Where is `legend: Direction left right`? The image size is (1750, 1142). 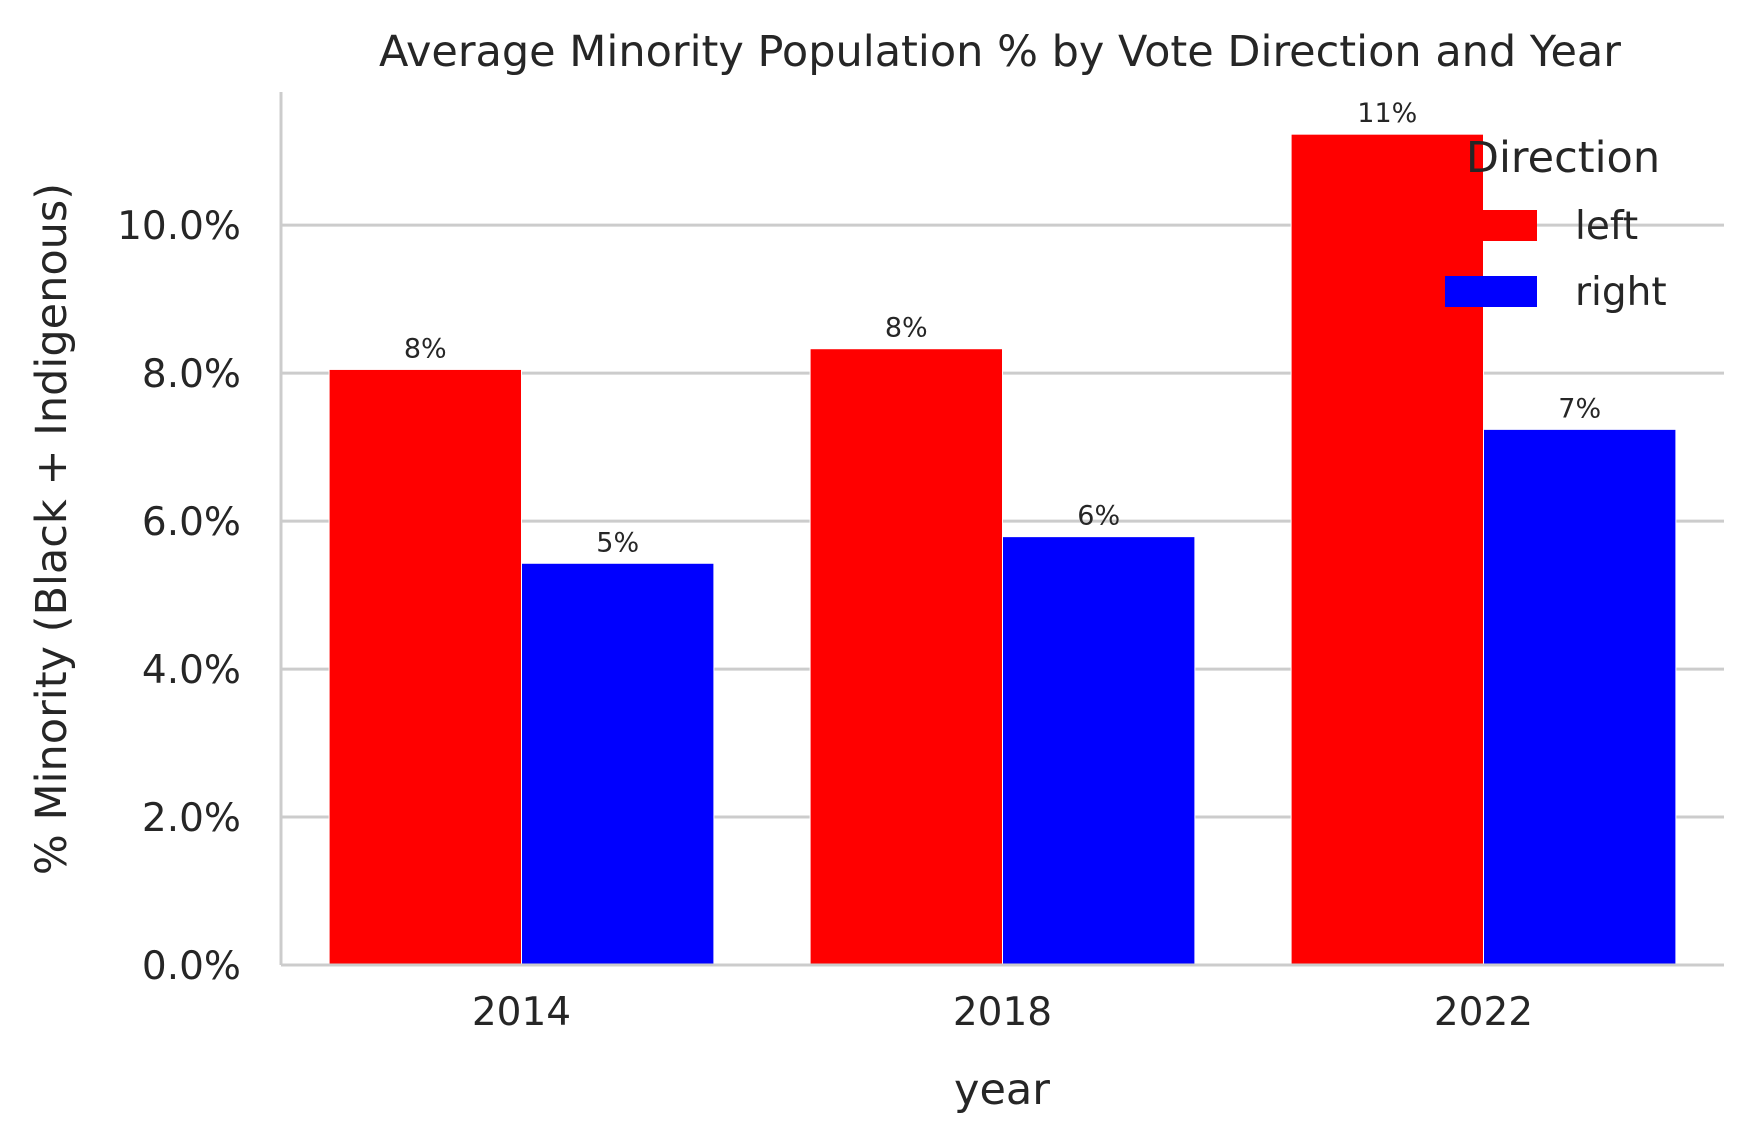 legend: Direction left right is located at coordinates (1556, 224).